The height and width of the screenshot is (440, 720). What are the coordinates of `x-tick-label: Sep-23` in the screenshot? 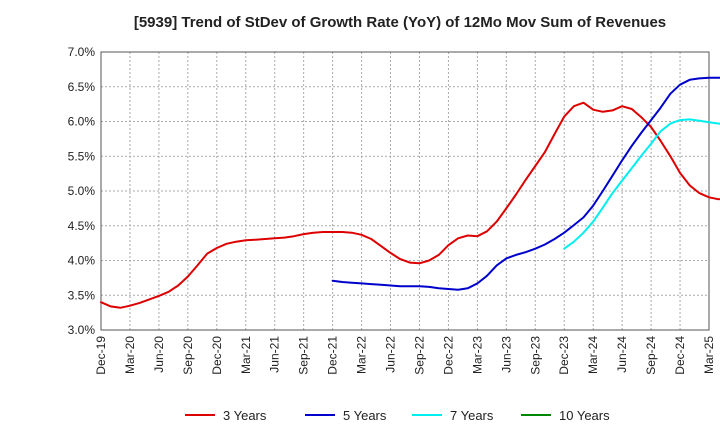 It's located at (535, 355).